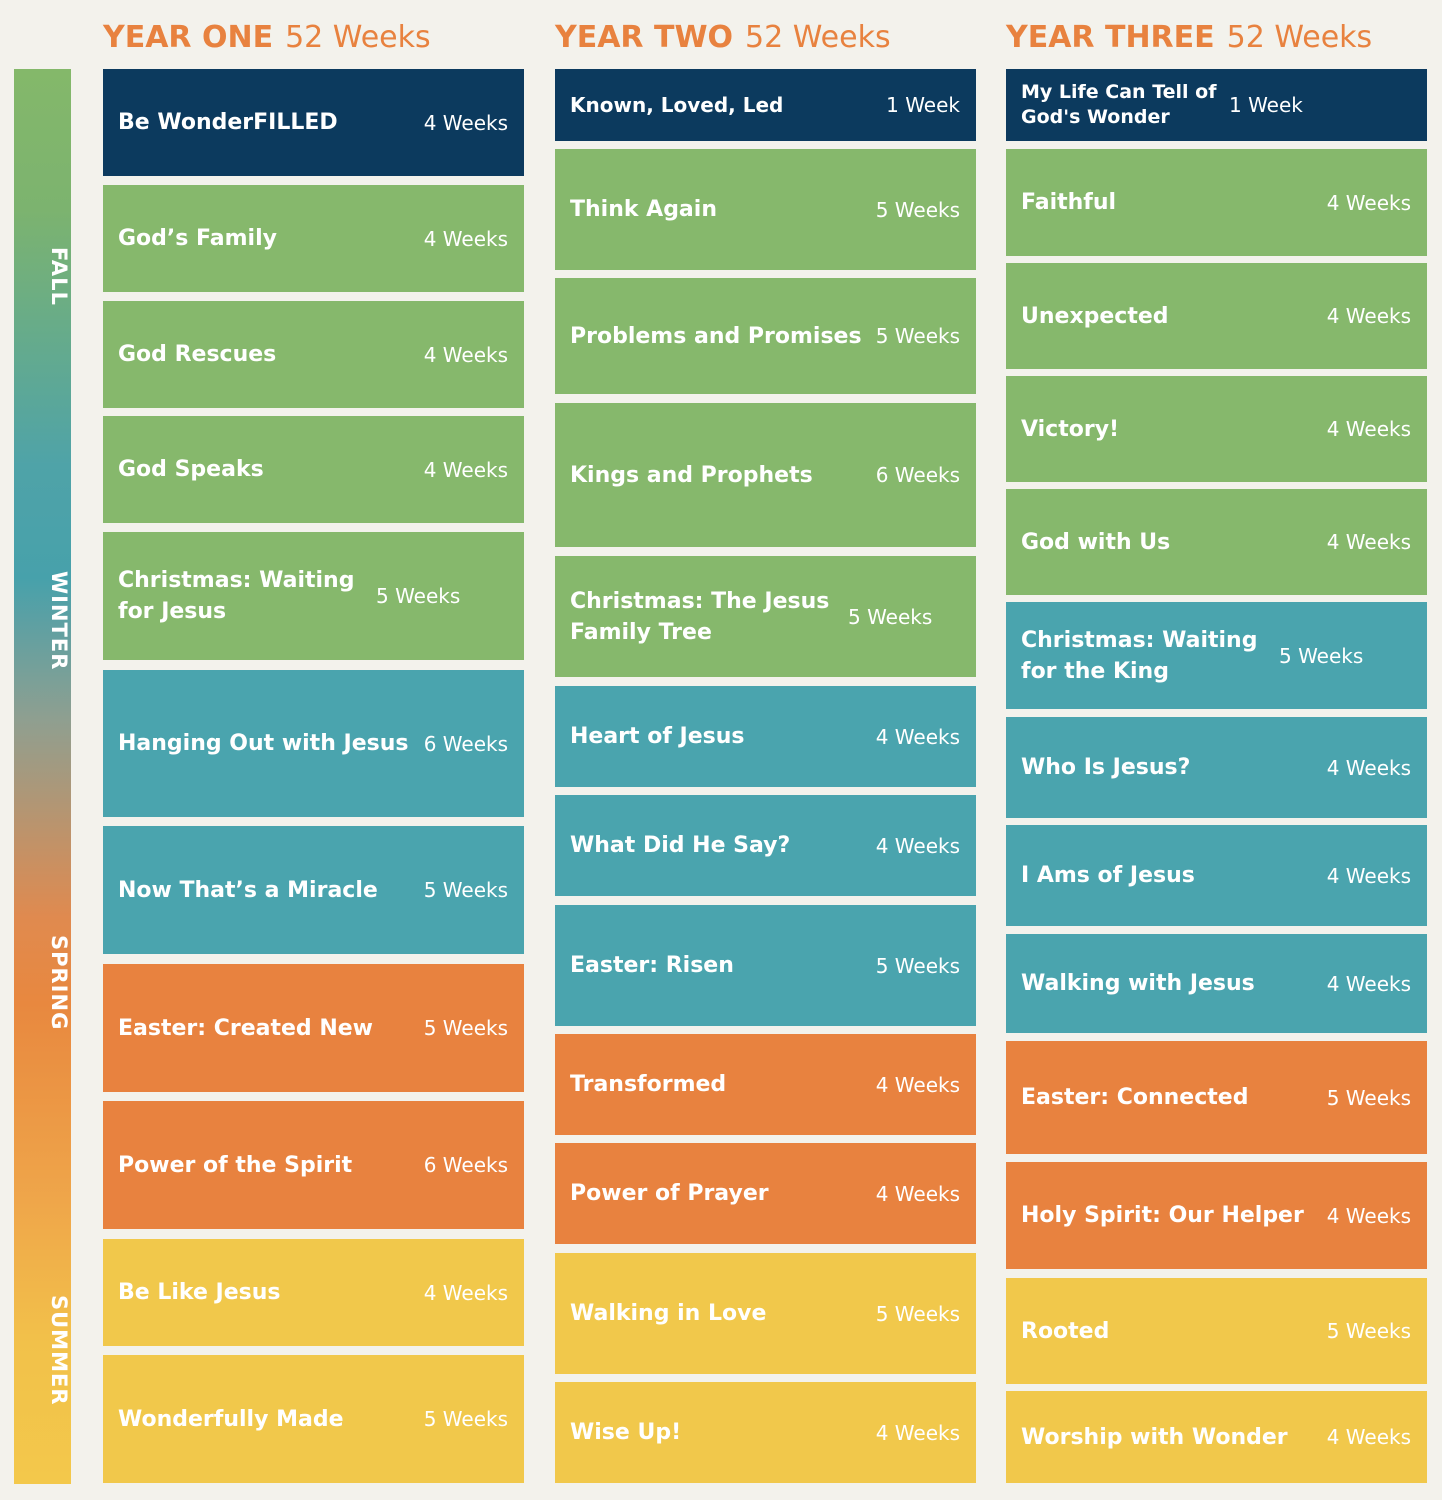 The height and width of the screenshot is (1500, 1442). Describe the element at coordinates (313, 238) in the screenshot. I see `unit-block: God’s Family 4 Weeks` at that location.